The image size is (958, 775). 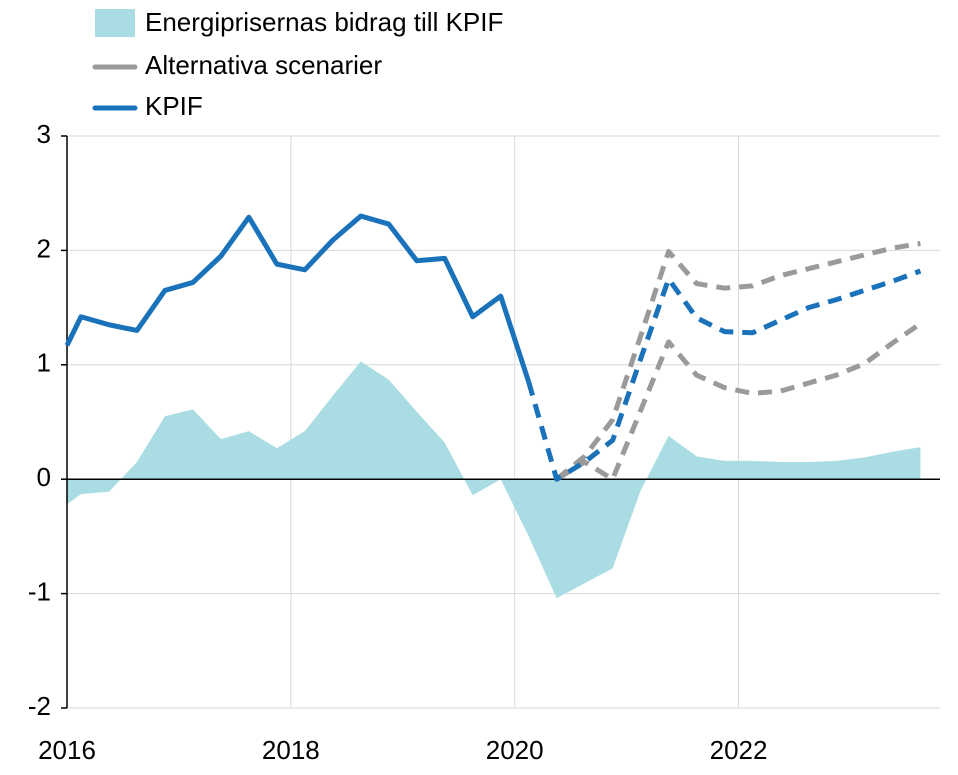 What do you see at coordinates (44, 363) in the screenshot?
I see `y-tick-label: 1` at bounding box center [44, 363].